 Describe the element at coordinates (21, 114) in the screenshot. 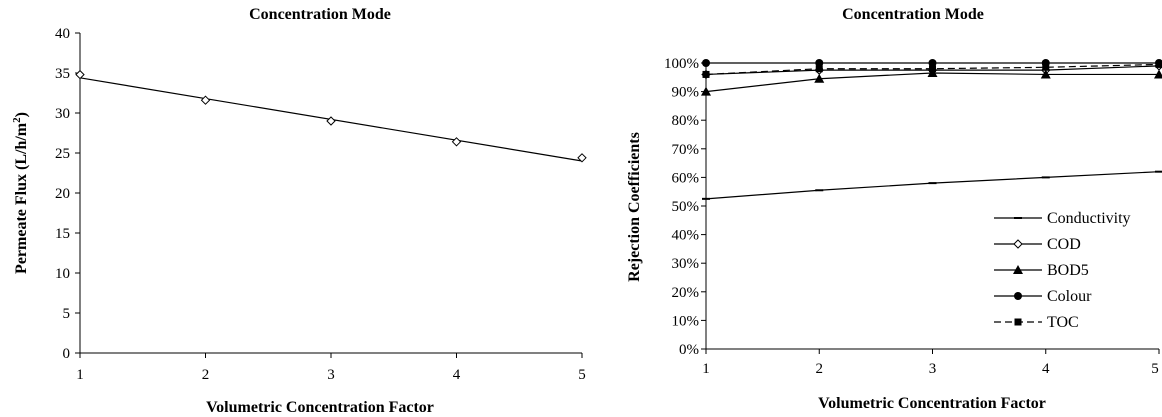

I see `left-y-axis-title-close: )` at that location.